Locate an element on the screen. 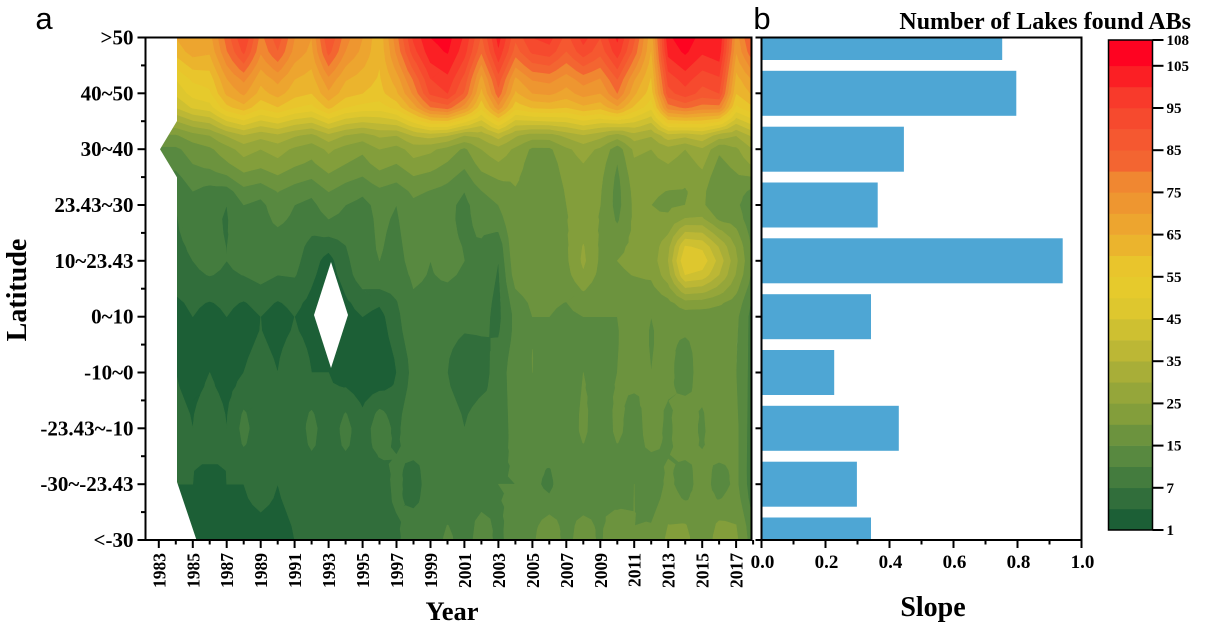 The width and height of the screenshot is (1213, 637). svg-text: 65 is located at coordinates (1174, 236).